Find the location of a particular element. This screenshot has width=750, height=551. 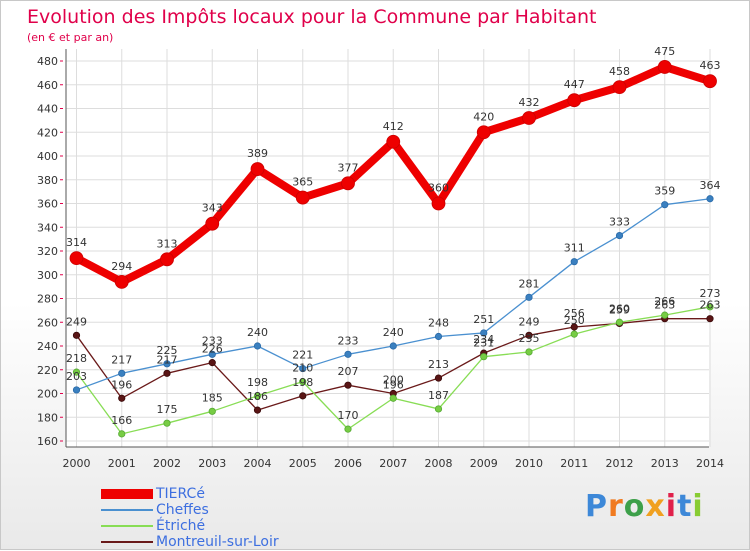

y-tick-label: 400 is located at coordinates (47, 156).